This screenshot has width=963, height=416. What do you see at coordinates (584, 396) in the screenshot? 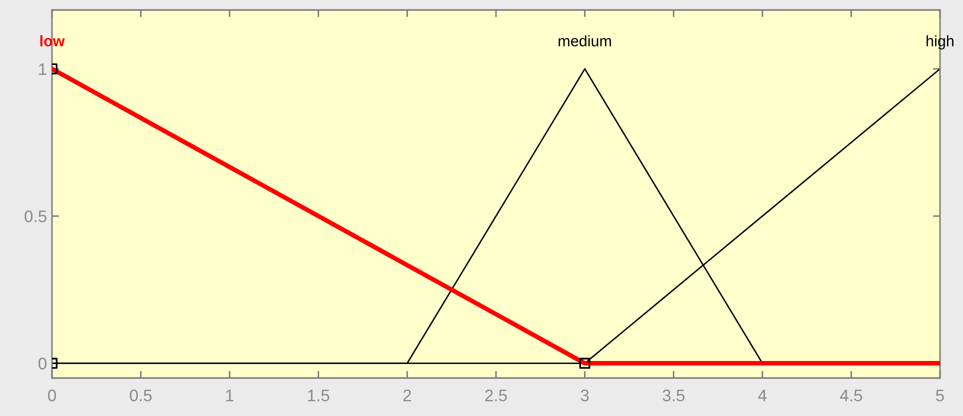
I see `x-tick-label: 3` at bounding box center [584, 396].